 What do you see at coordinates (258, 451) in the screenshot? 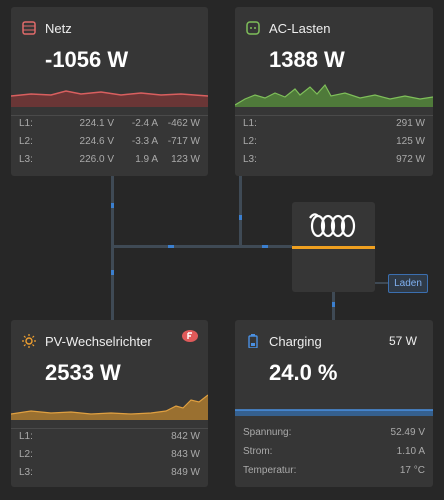
I see `label: Strom:` at bounding box center [258, 451].